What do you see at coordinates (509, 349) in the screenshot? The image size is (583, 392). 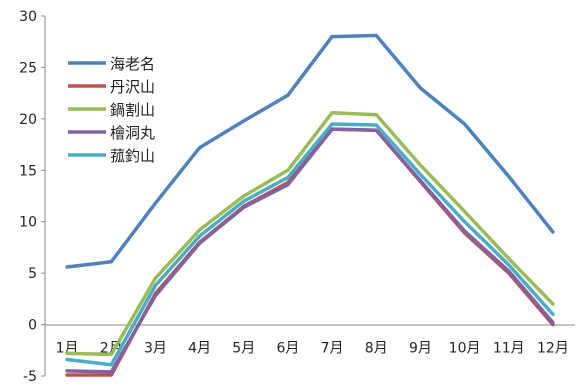 I see `x-tick-label: 11月` at bounding box center [509, 349].